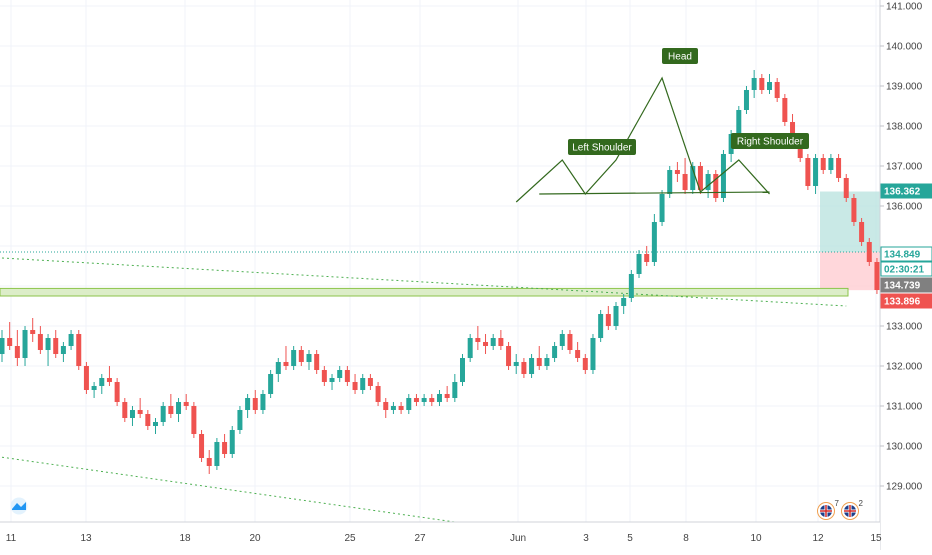 This screenshot has width=932, height=555. Describe the element at coordinates (350, 538) in the screenshot. I see `time-axis-label: 25` at that location.